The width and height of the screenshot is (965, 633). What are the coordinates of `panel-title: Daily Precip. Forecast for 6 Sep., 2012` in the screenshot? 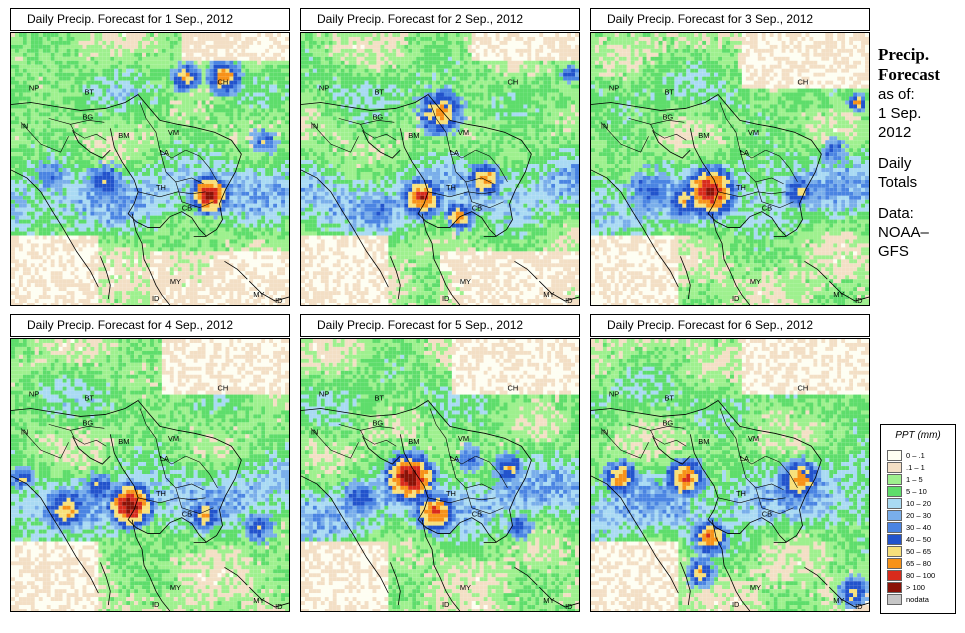 It's located at (730, 325).